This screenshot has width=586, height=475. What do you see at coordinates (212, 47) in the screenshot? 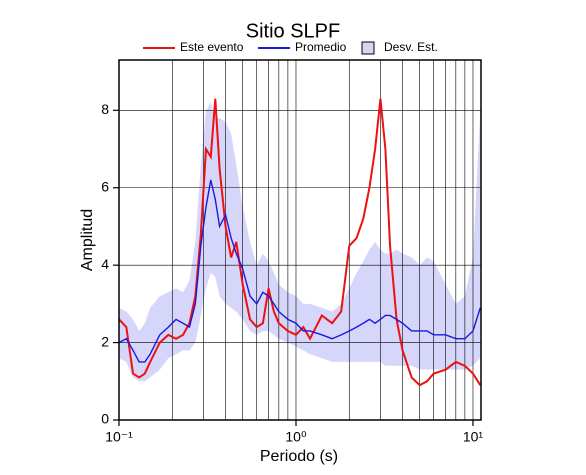
I see `legend-label: Este evento` at bounding box center [212, 47].